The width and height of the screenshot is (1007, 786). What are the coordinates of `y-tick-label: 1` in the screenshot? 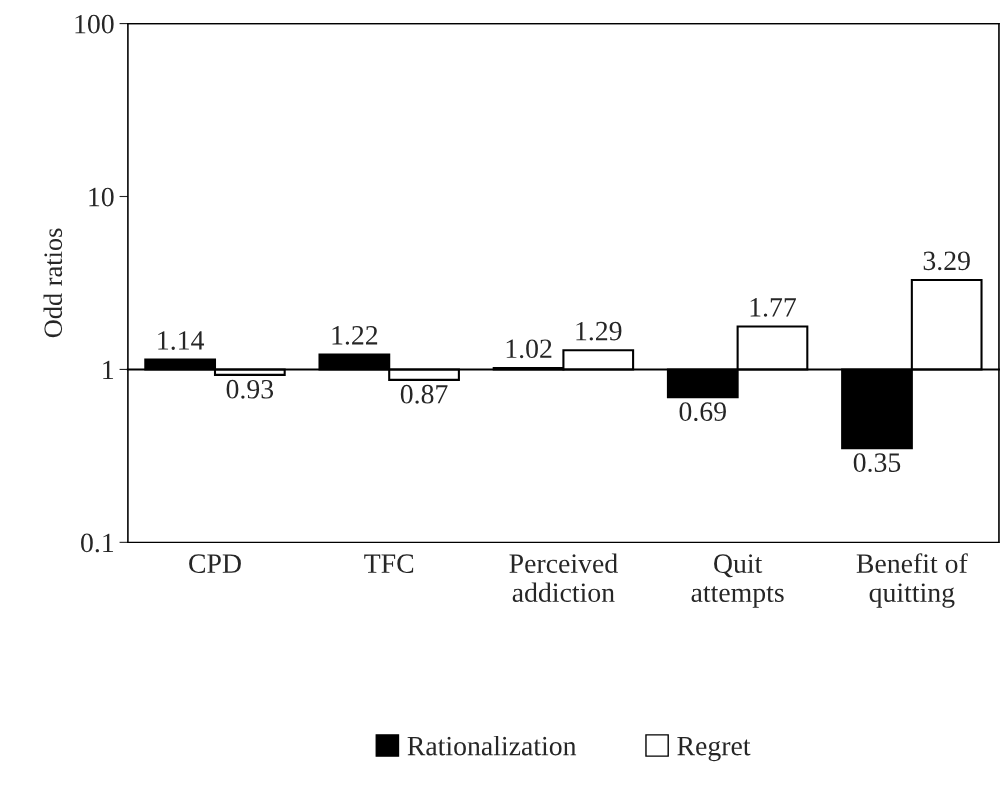 It's located at (108, 370).